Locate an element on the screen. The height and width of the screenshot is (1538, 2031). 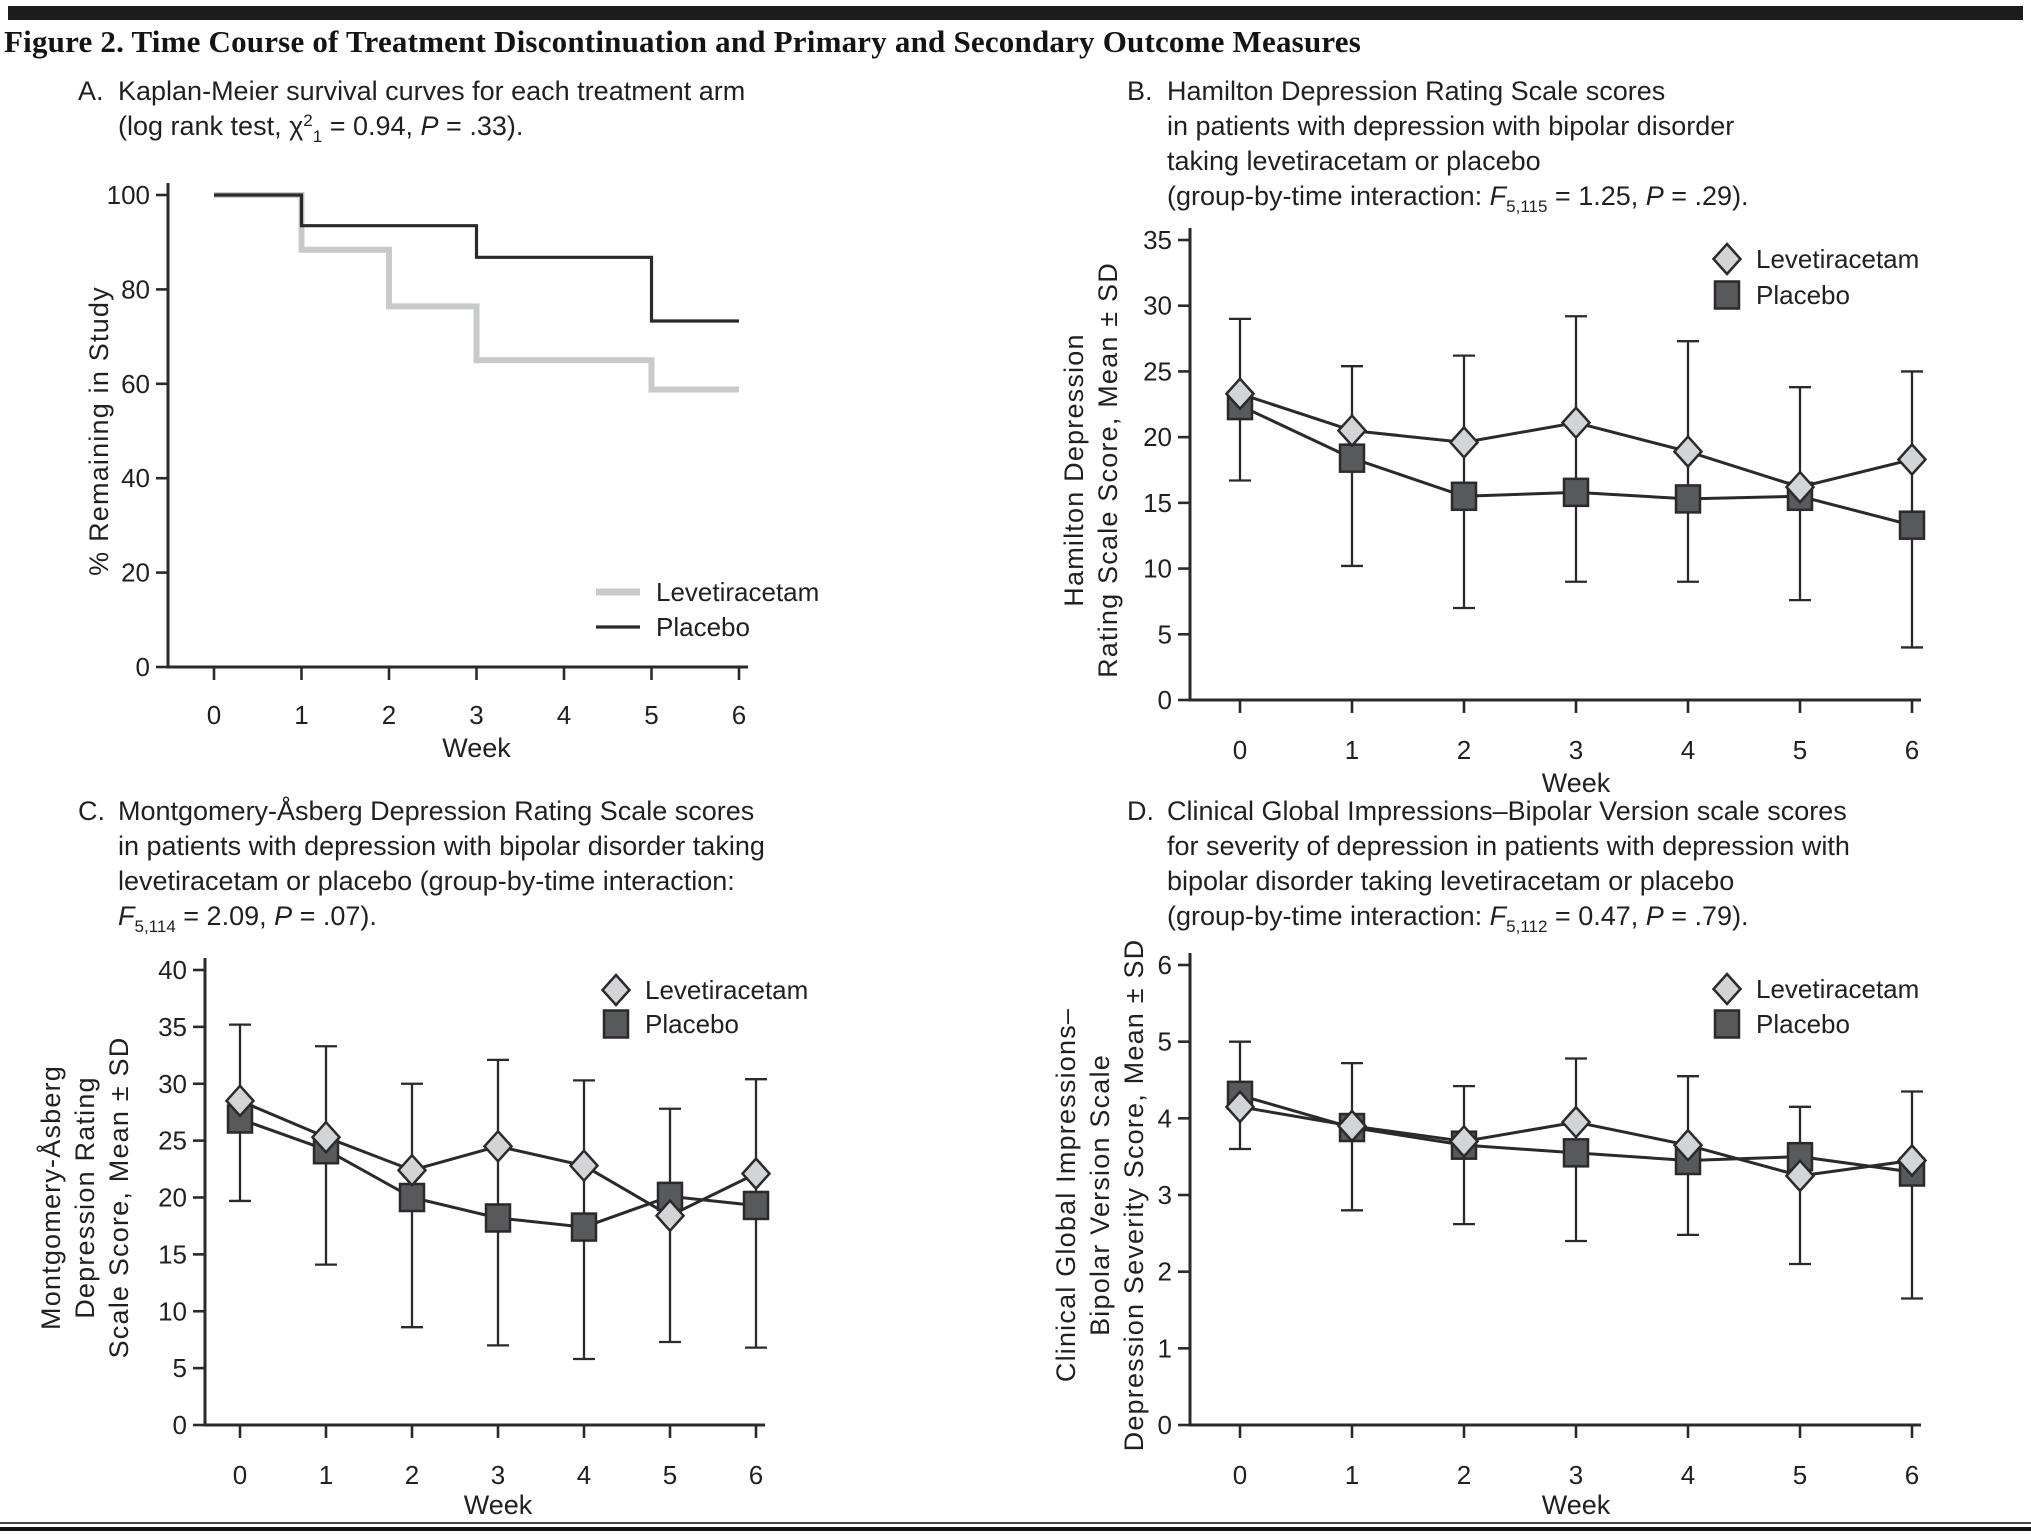
svg-text: 25 is located at coordinates (1157, 371).